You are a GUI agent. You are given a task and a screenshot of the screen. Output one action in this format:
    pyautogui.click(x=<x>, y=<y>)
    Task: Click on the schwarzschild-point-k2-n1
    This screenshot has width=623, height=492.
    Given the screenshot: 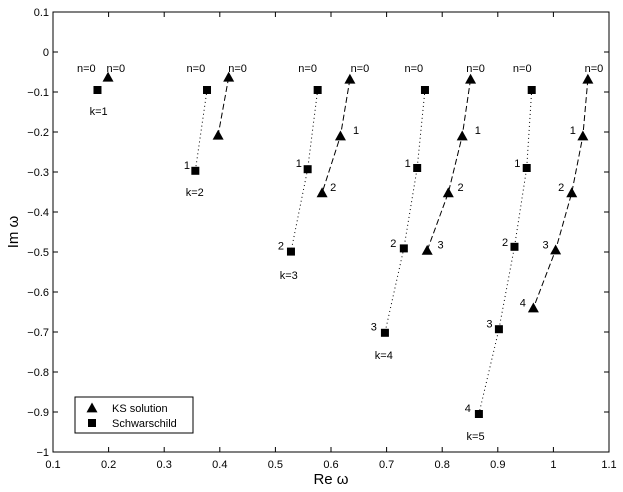 What is the action you would take?
    pyautogui.click(x=195, y=170)
    